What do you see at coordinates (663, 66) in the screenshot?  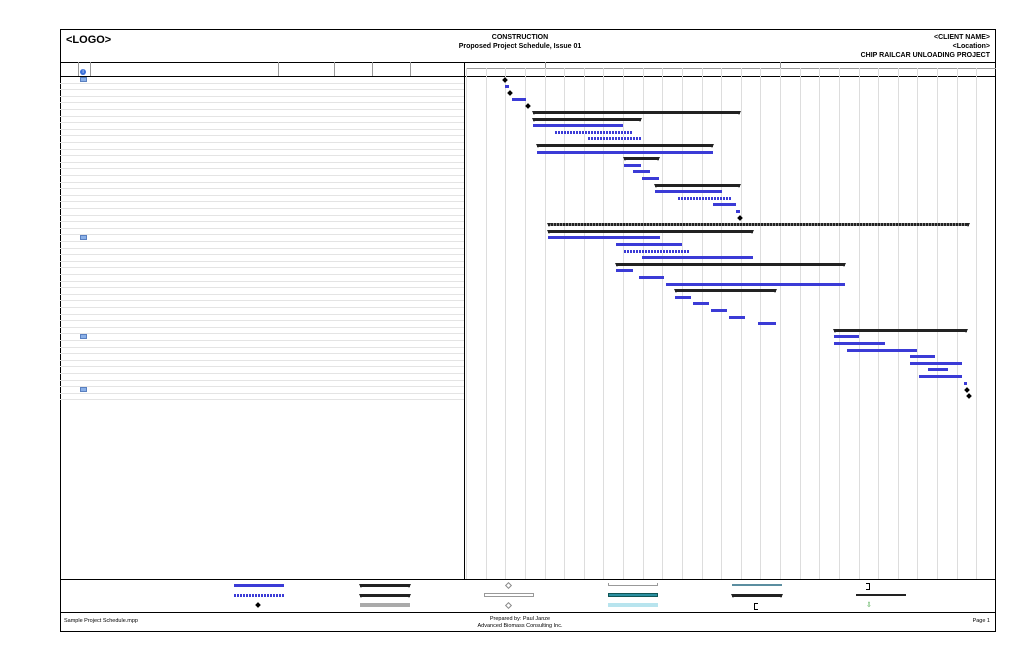 I see `year-label` at bounding box center [663, 66].